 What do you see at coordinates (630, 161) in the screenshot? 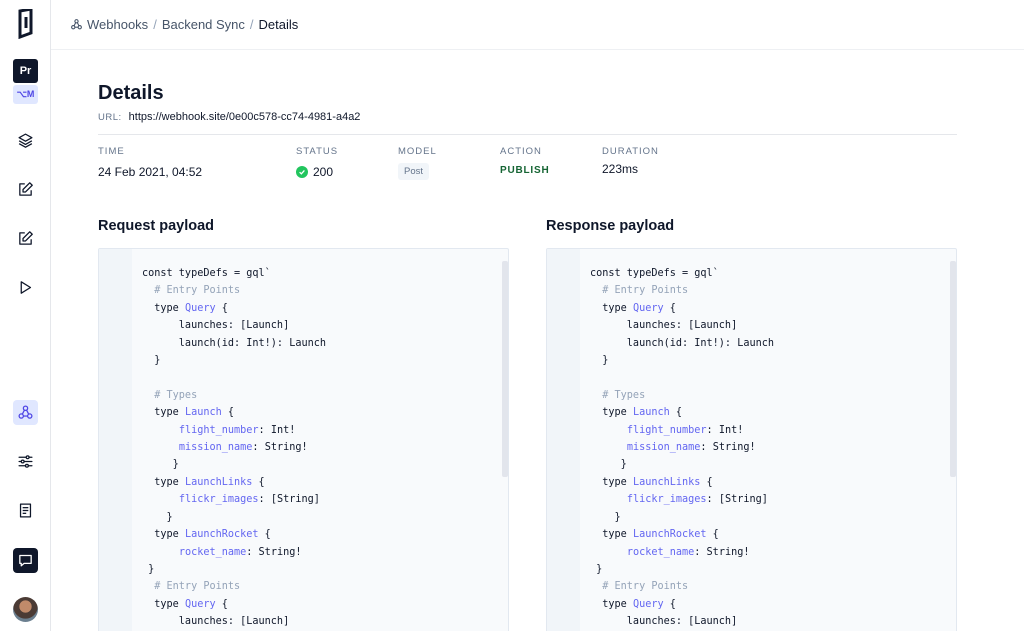
I see `duration-field: DURATION 223ms` at bounding box center [630, 161].